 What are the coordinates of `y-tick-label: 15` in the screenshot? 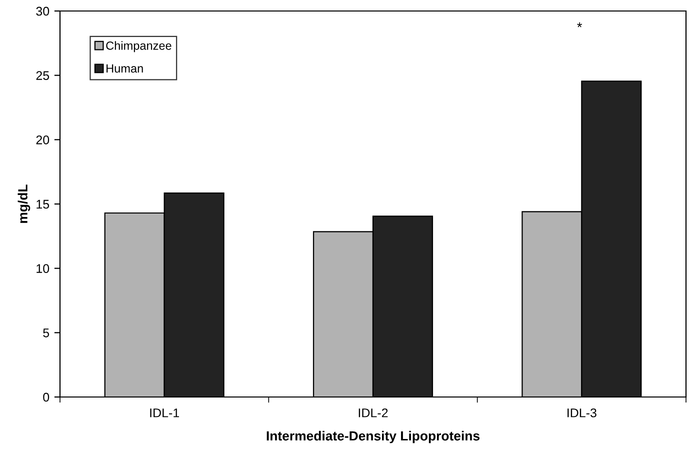 It's located at (43, 204).